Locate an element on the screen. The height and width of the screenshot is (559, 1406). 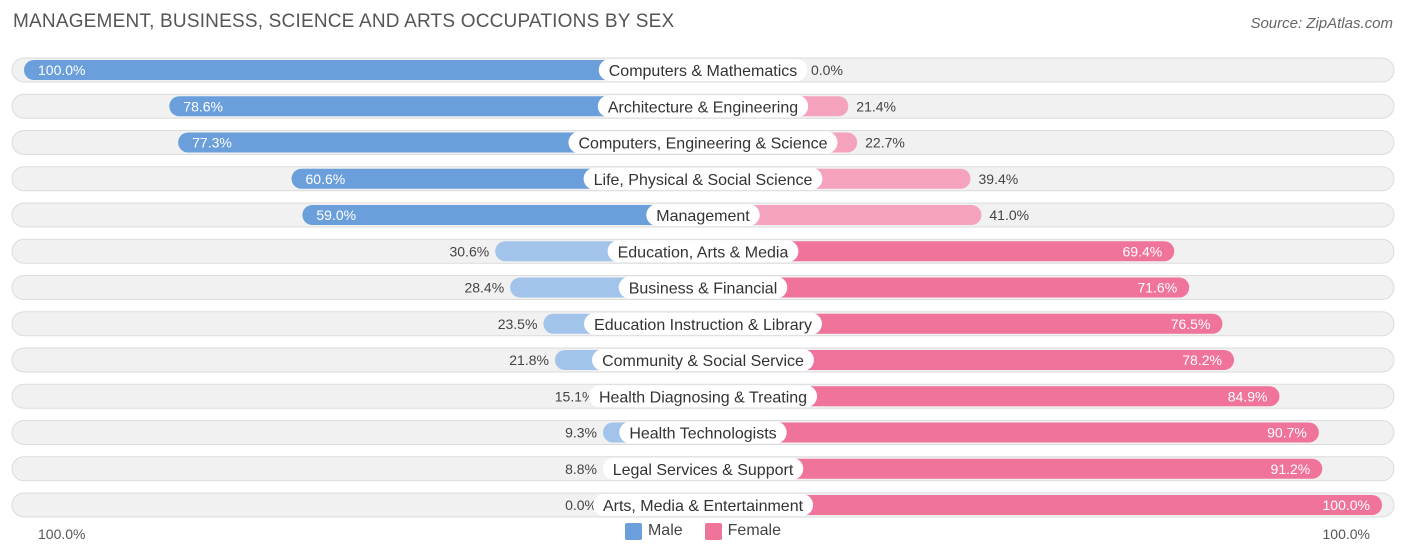
data-label-female: 39.4% is located at coordinates (999, 179).